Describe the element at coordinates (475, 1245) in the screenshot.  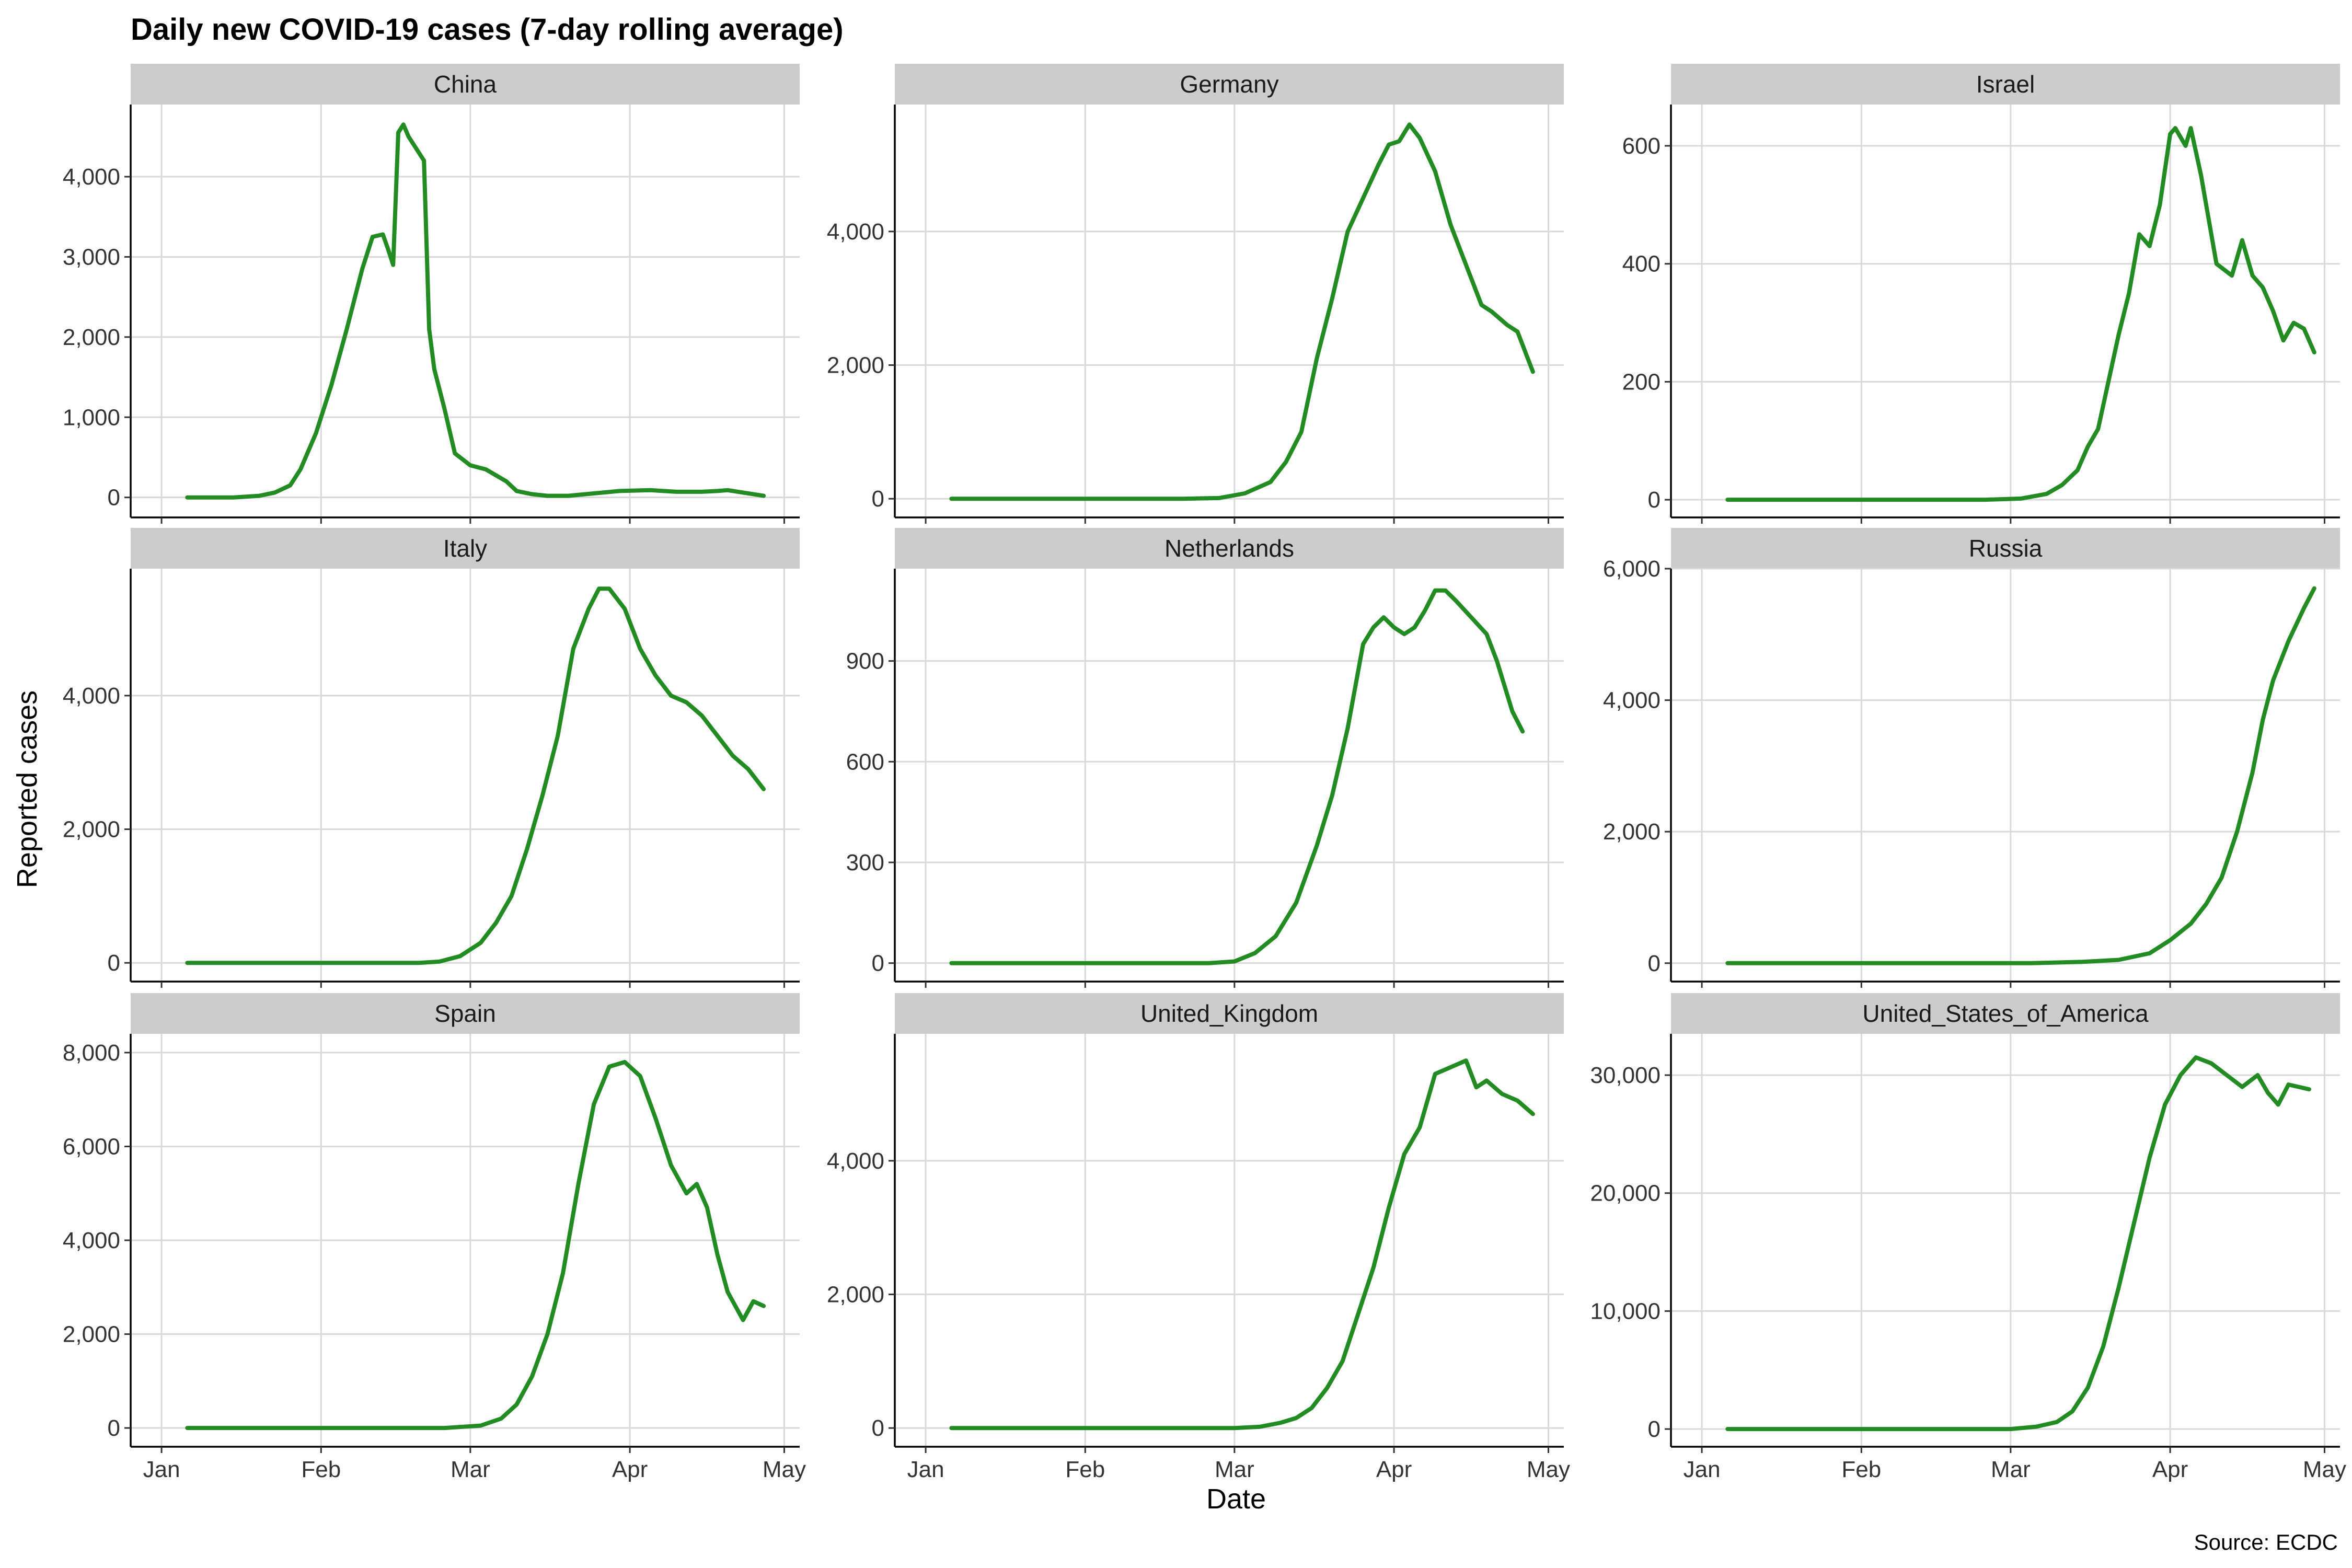
I see `series-line-spain` at that location.